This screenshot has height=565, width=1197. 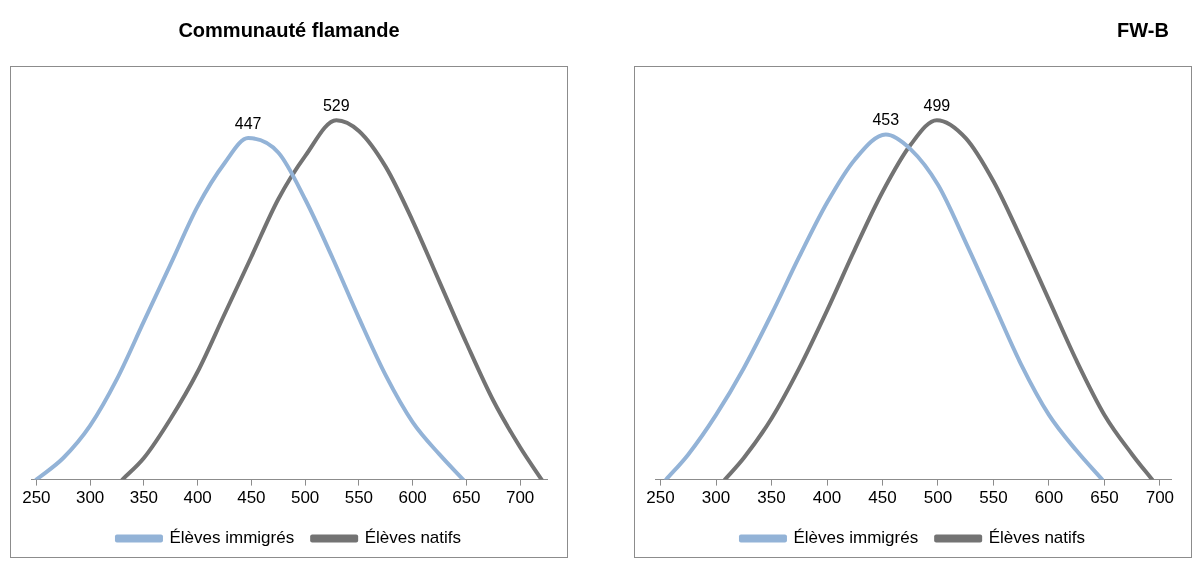 What do you see at coordinates (937, 105) in the screenshot?
I see `annotation: 499` at bounding box center [937, 105].